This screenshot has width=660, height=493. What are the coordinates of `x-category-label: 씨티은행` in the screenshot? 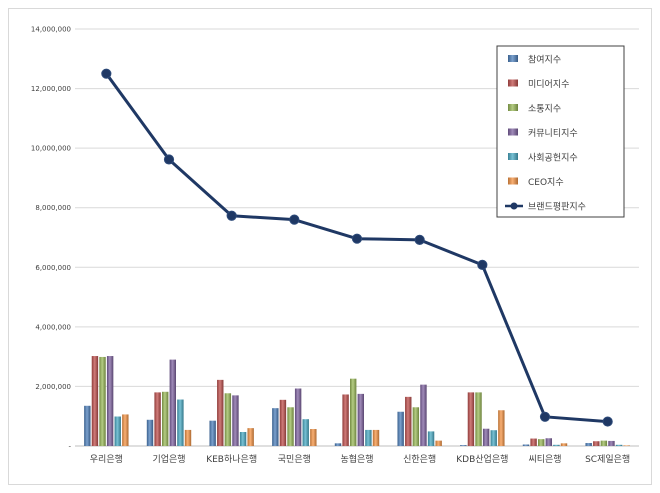 It's located at (544, 459).